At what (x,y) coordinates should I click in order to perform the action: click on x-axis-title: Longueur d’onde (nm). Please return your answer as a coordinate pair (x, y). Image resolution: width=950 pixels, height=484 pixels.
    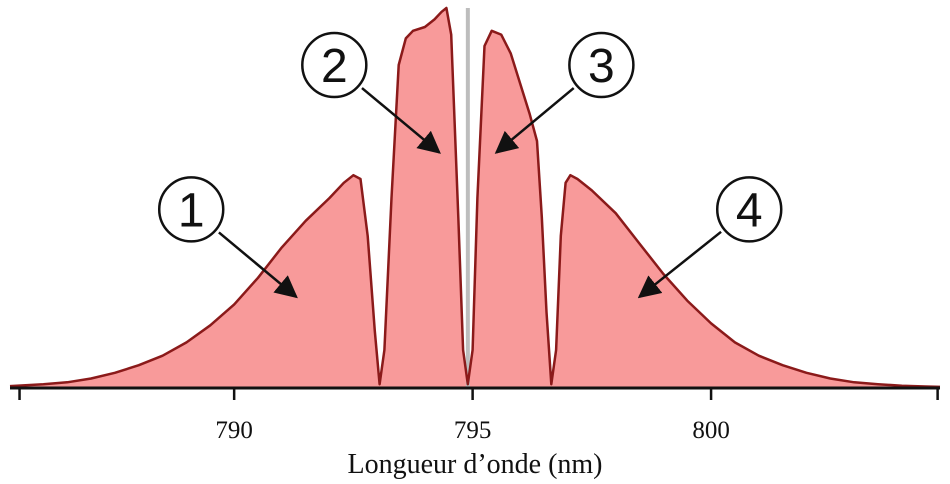
    Looking at the image, I should click on (474, 464).